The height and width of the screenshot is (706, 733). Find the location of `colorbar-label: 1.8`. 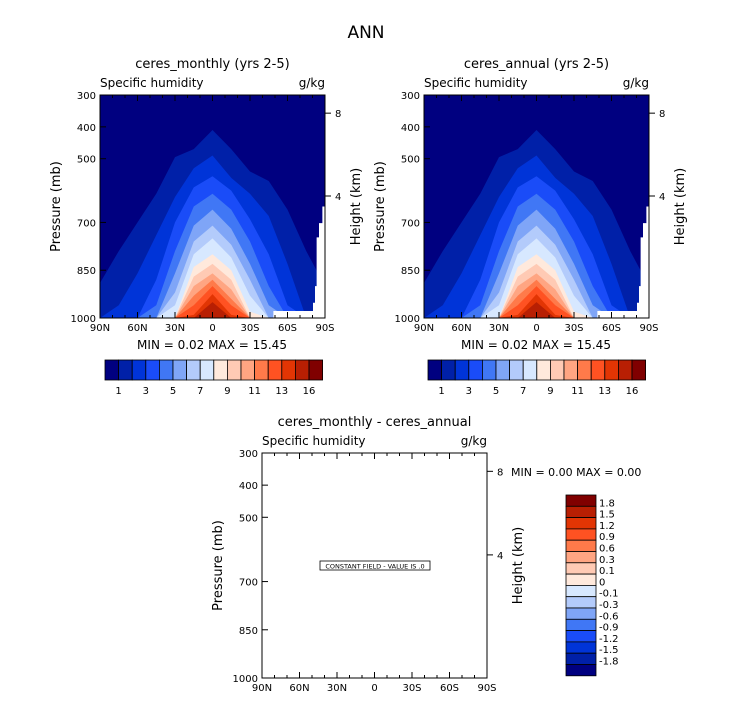

colorbar-label: 1.8 is located at coordinates (607, 503).